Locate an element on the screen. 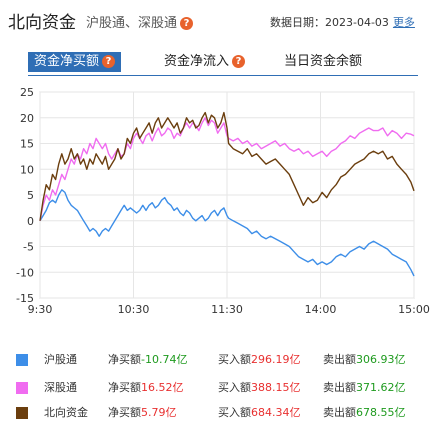  tab-net-inflow: 资金净流入? is located at coordinates (205, 62).